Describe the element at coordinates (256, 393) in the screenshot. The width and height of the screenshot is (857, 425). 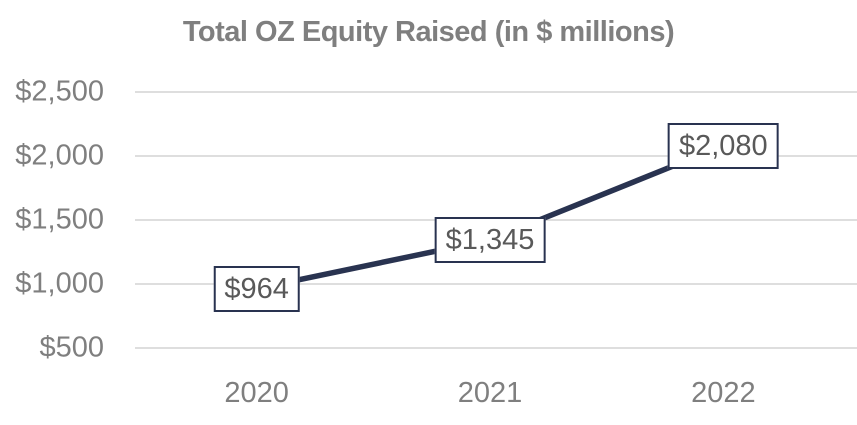
I see `x-tick-label: 2020` at that location.